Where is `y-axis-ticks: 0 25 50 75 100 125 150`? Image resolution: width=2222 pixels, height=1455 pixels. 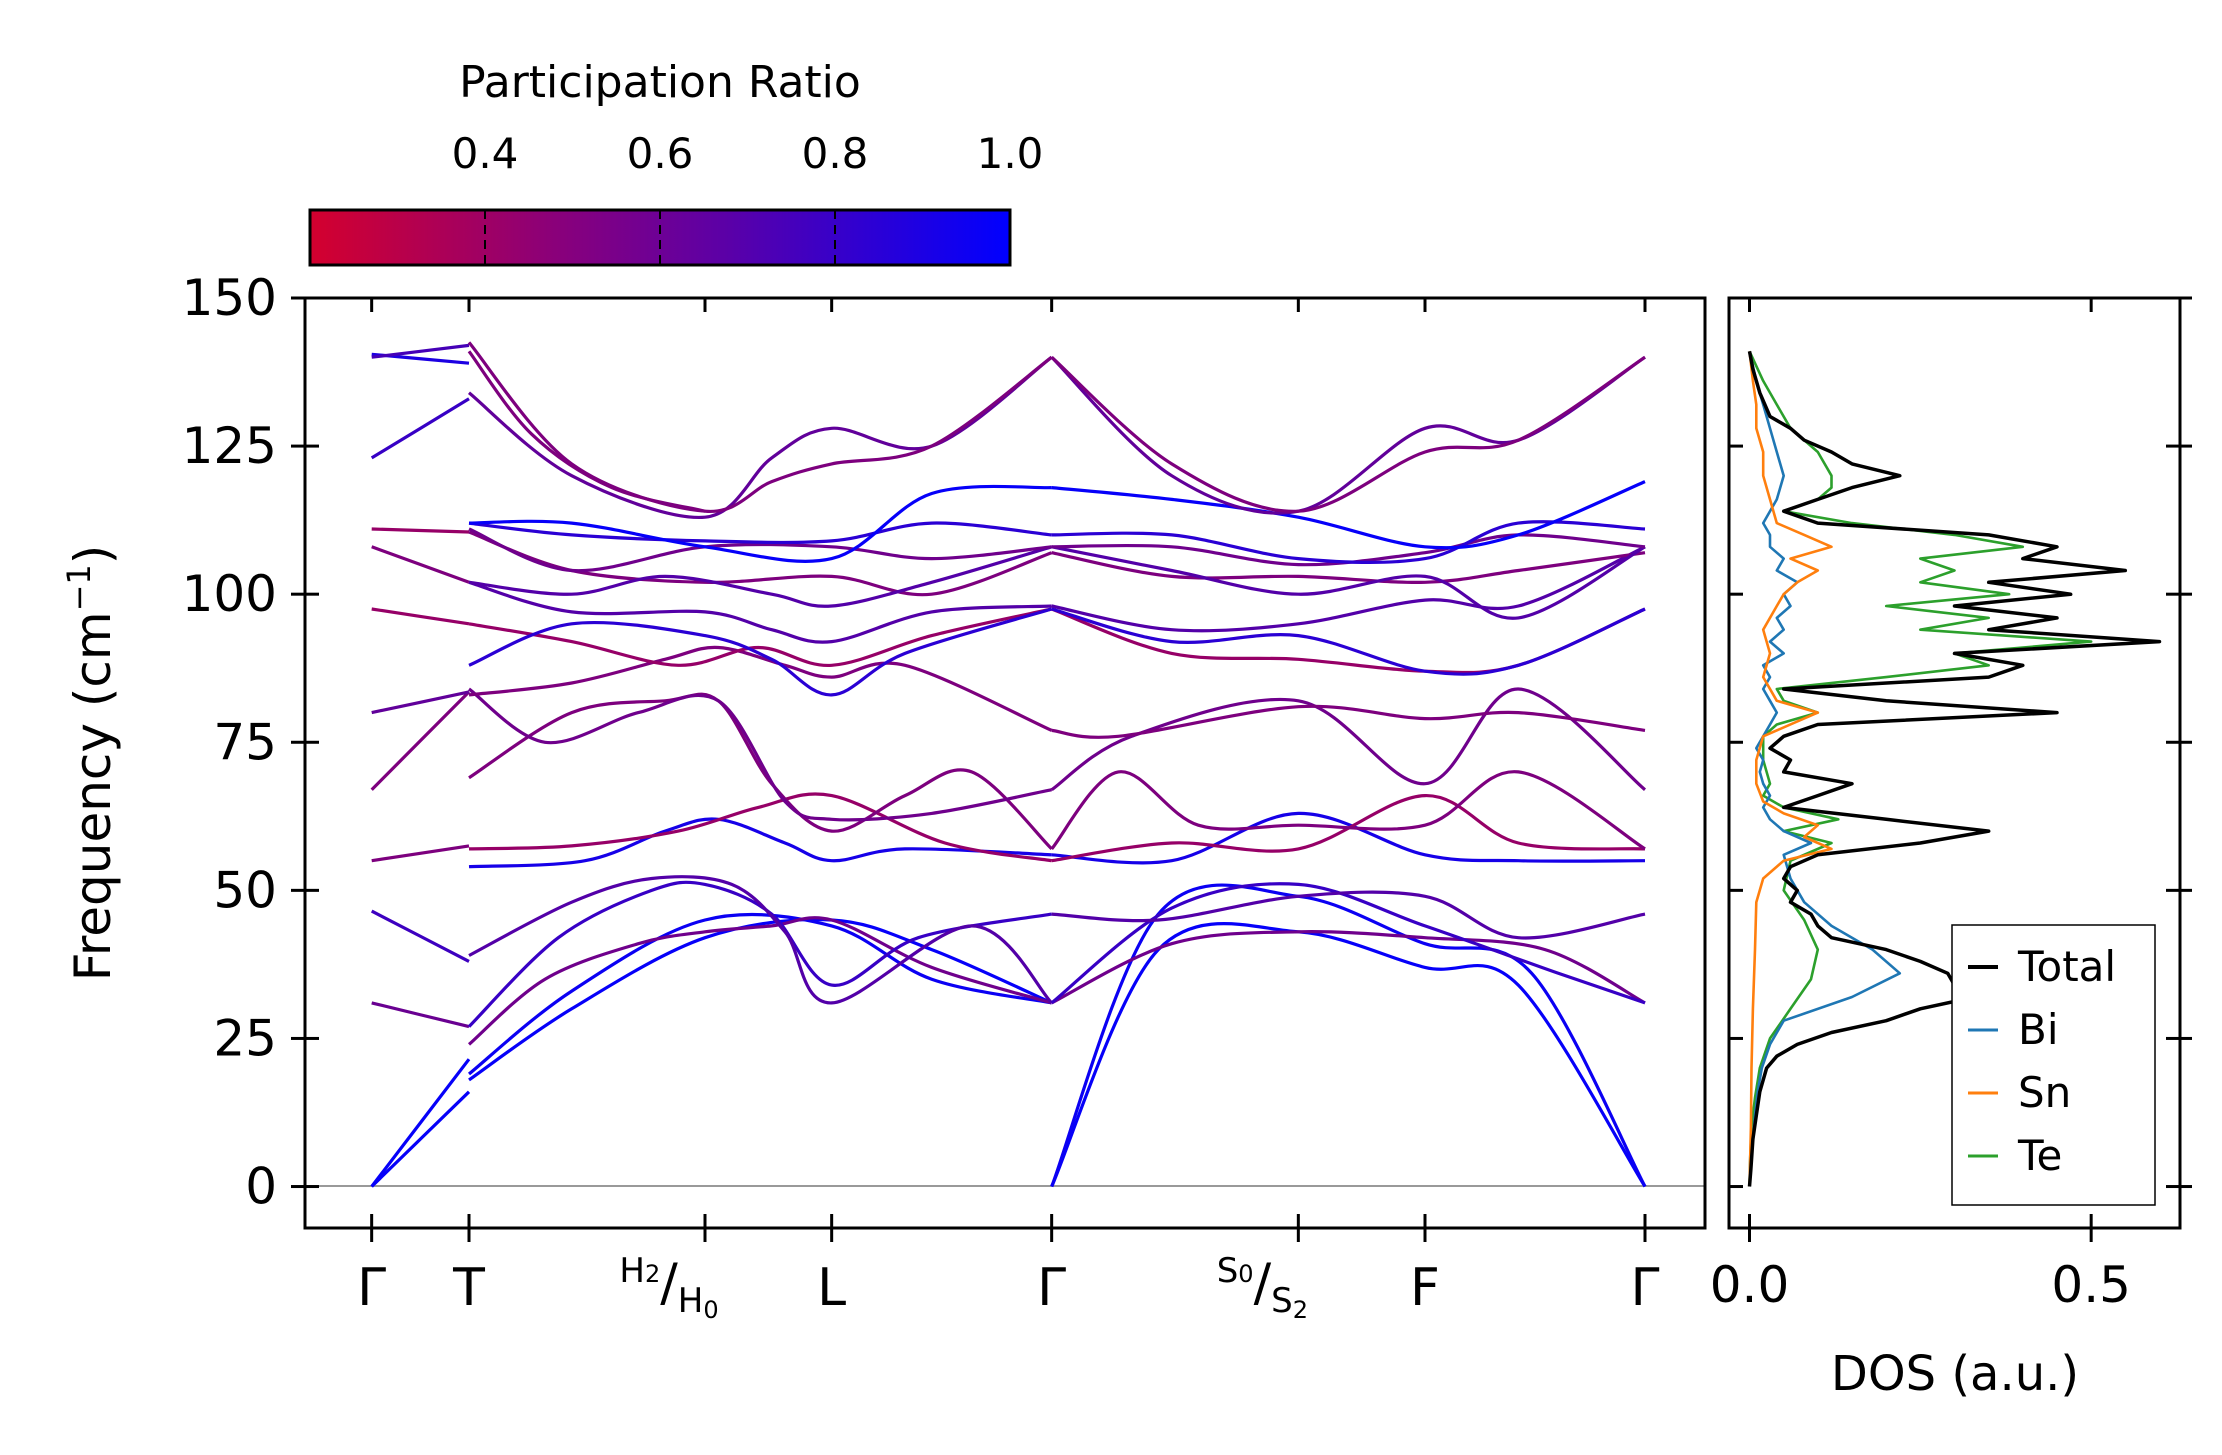
y-axis-ticks: 0 25 50 75 100 125 150 is located at coordinates (250, 742).